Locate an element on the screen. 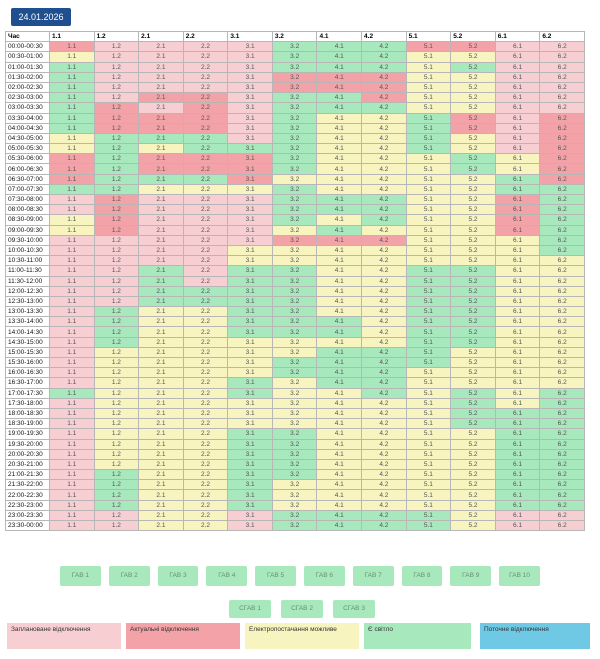  gav-button-10: ГАВ 10 is located at coordinates (519, 576).